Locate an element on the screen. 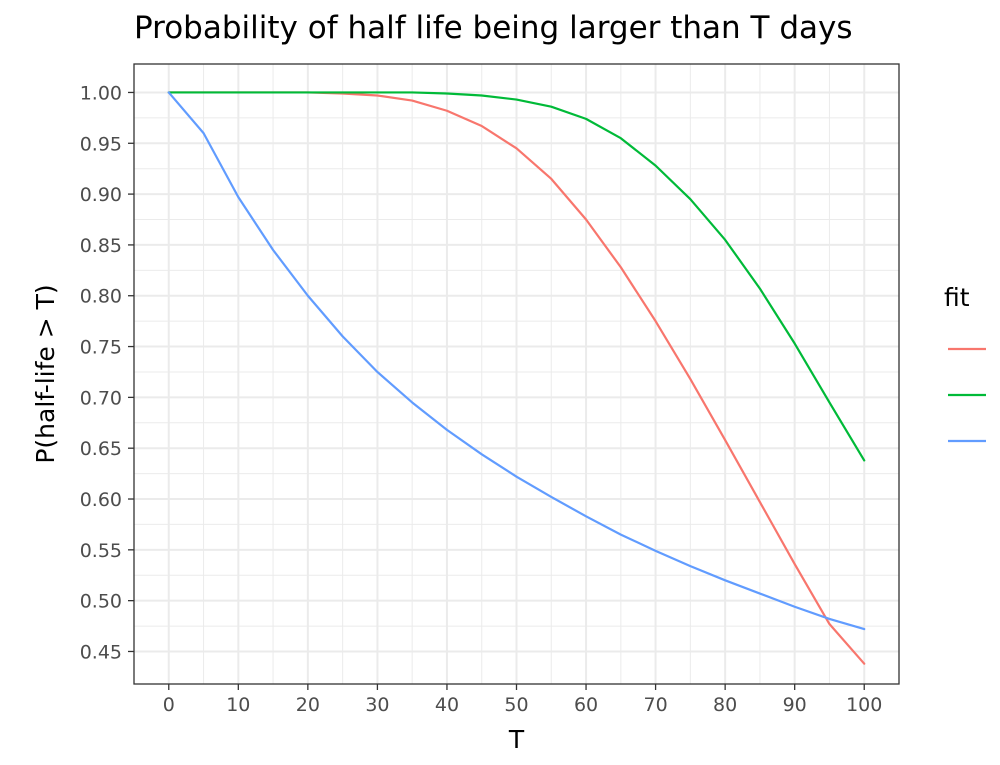  x-tick-label: 60 is located at coordinates (586, 705).